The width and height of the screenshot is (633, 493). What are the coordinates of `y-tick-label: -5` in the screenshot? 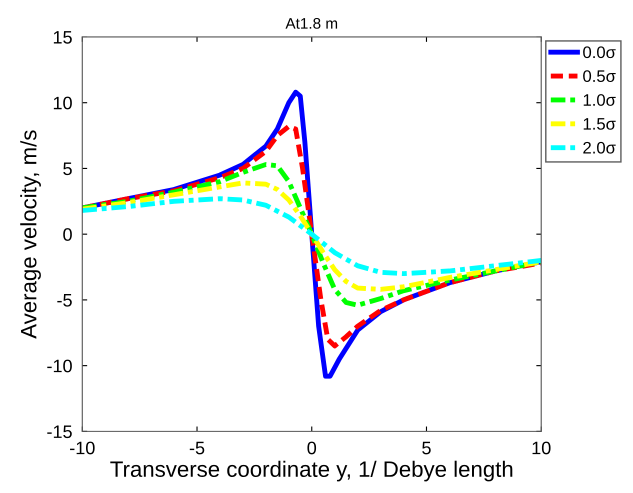 It's located at (64, 300).